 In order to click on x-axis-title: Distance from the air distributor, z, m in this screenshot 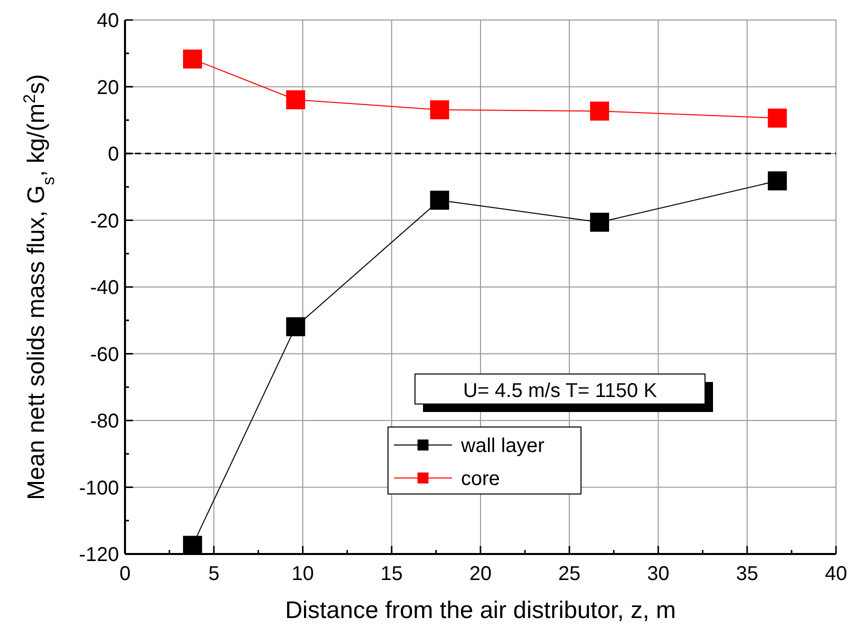, I will do `click(480, 610)`.